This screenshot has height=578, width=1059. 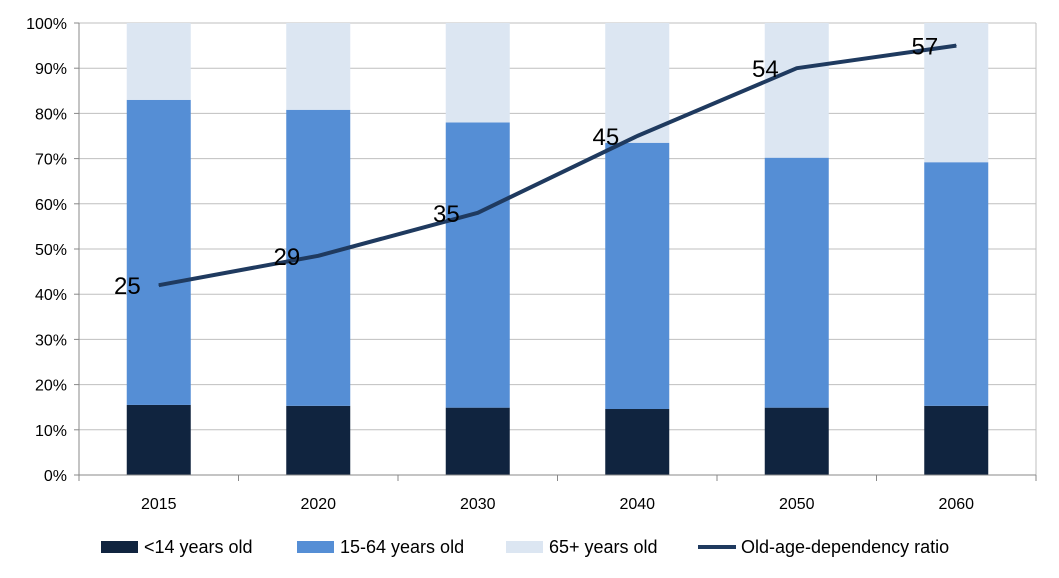 I want to click on data-label: 35, so click(x=446, y=214).